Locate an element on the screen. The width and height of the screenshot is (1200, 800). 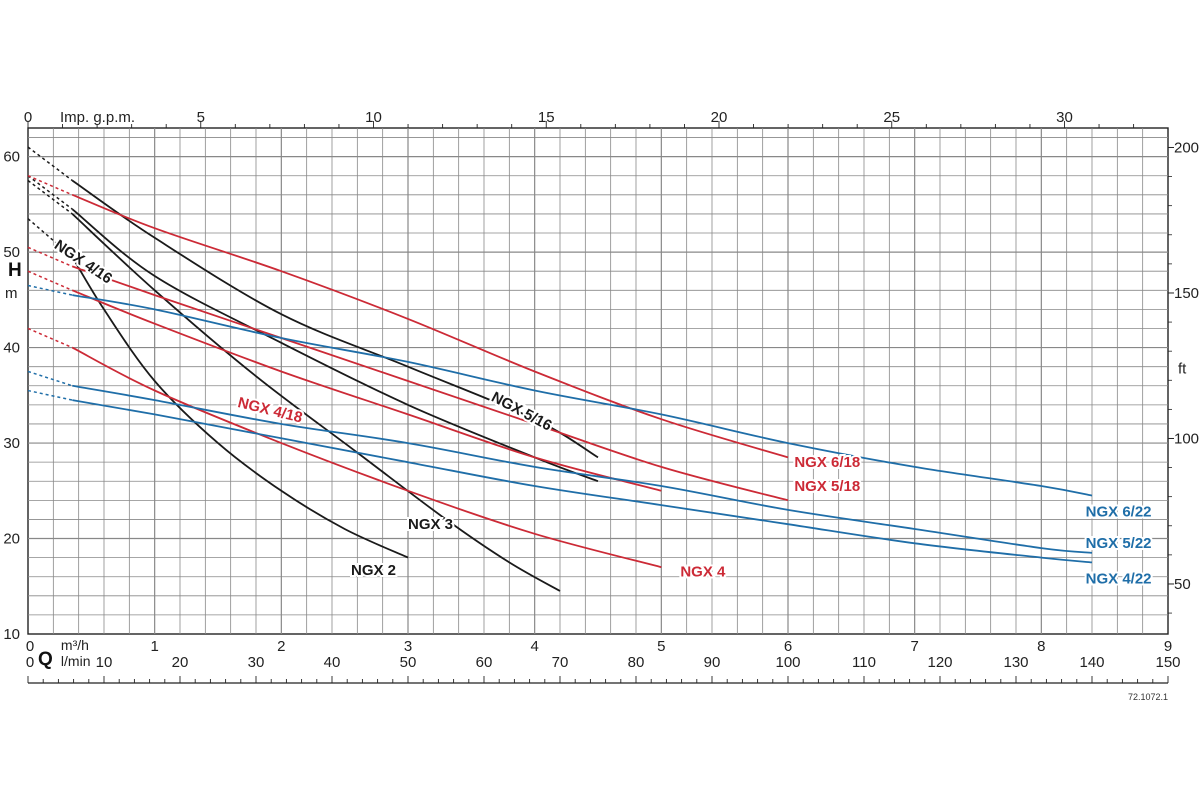
x-top-tick-label: 0 is located at coordinates (28, 117).